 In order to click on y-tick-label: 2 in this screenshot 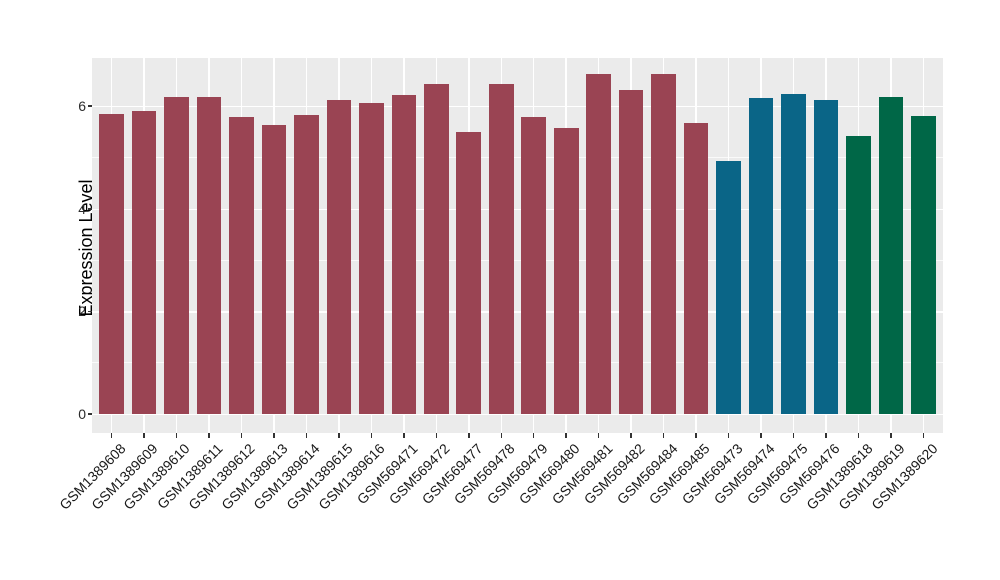, I will do `click(82, 311)`.